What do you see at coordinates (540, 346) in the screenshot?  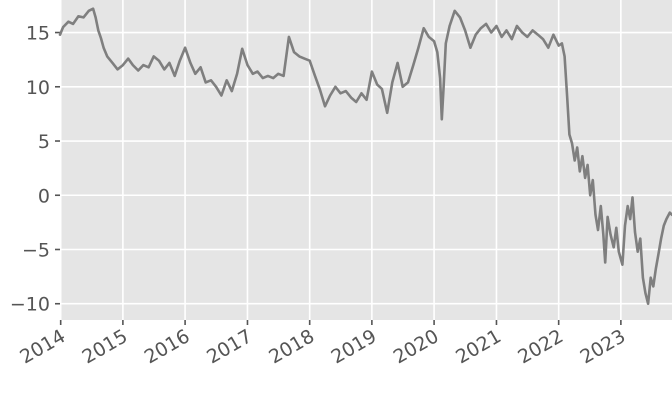 I see `x-tick-label: 2022` at bounding box center [540, 346].